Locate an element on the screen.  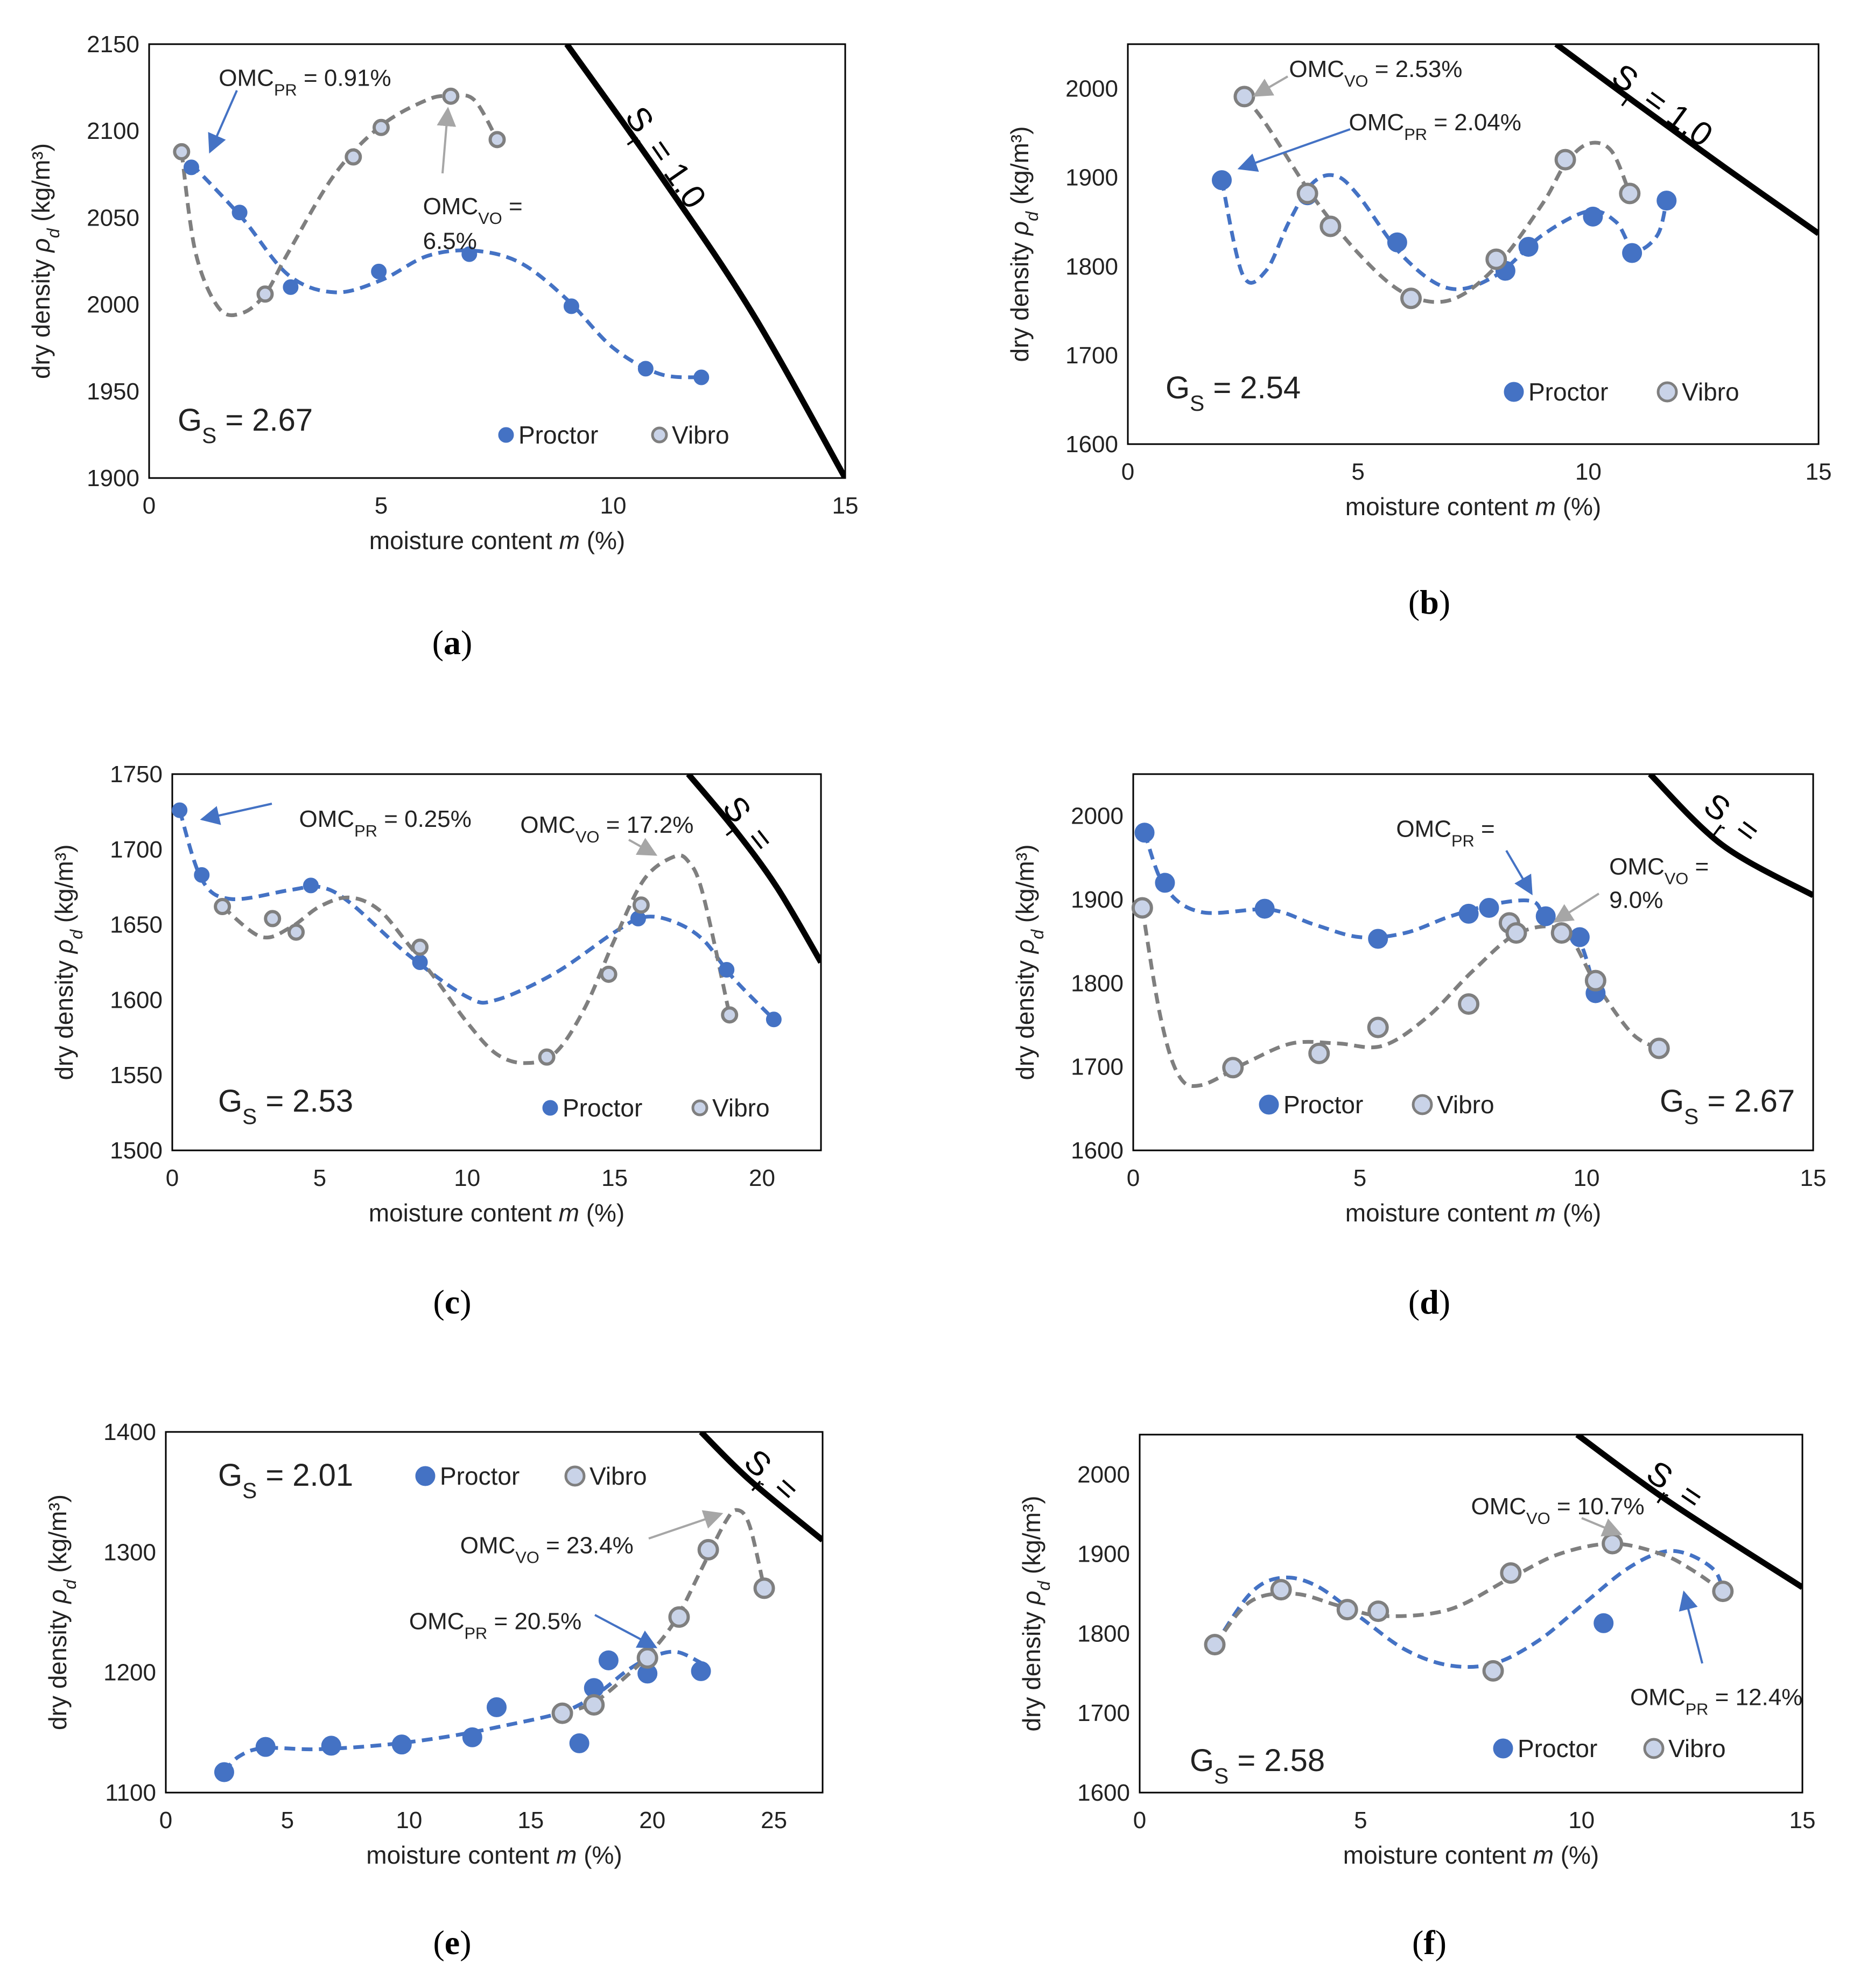
y-tick-label: 1500 is located at coordinates (136, 1151).